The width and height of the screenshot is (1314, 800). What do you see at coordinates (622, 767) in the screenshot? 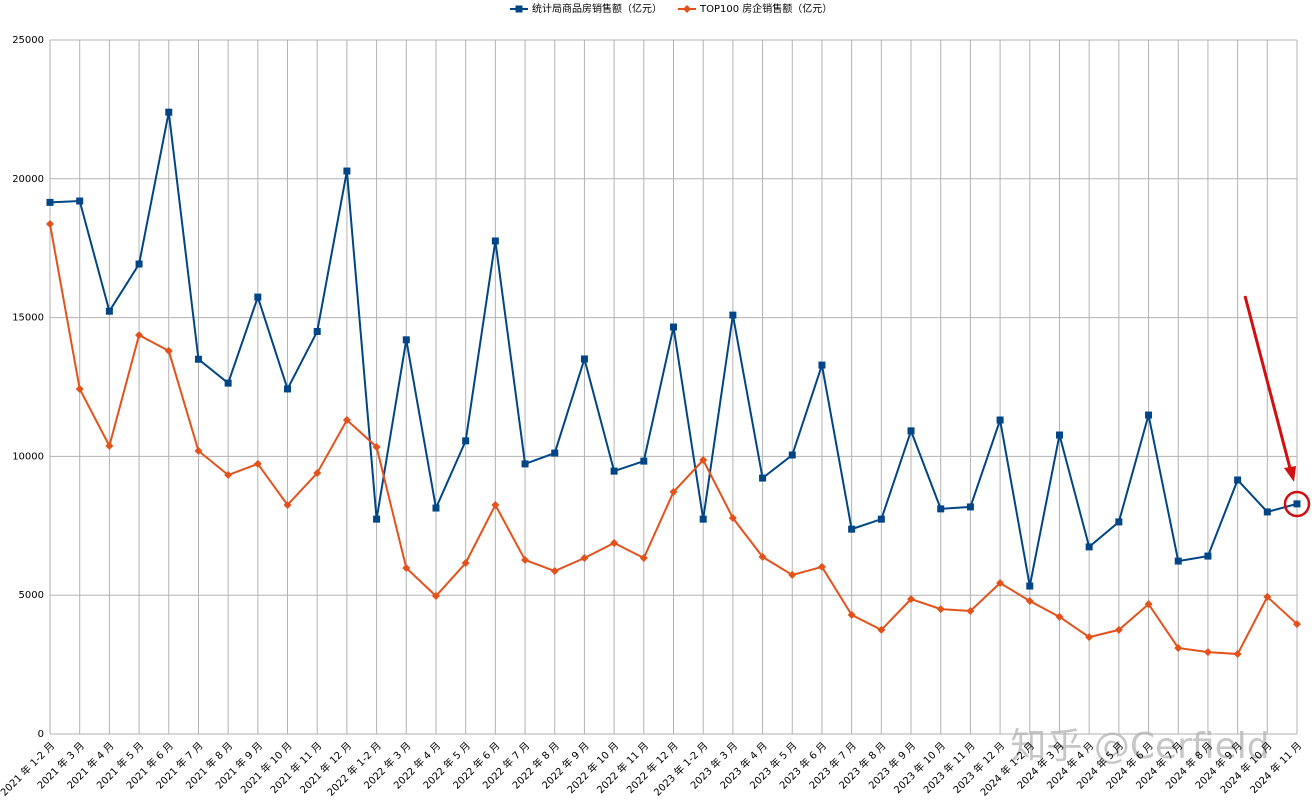
I see `x-tick-label: 2022 年 11 月` at bounding box center [622, 767].